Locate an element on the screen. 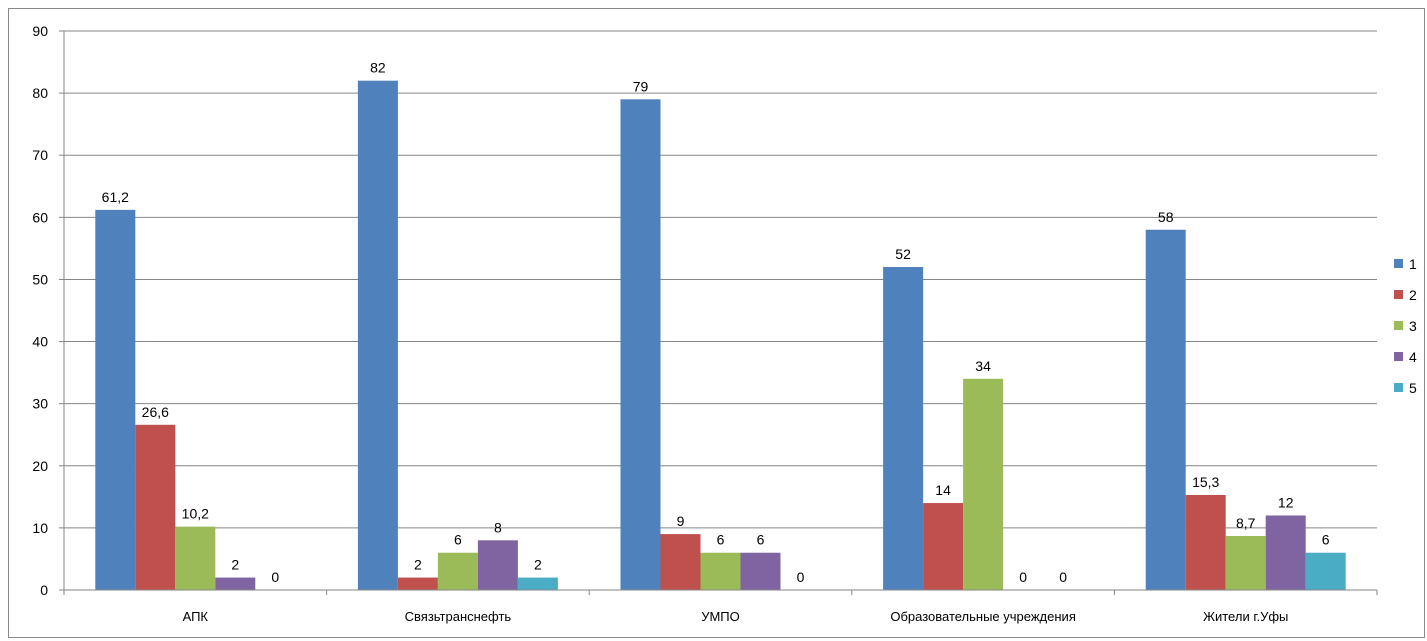 The width and height of the screenshot is (1427, 641). x-tick-label: АПК is located at coordinates (196, 616).